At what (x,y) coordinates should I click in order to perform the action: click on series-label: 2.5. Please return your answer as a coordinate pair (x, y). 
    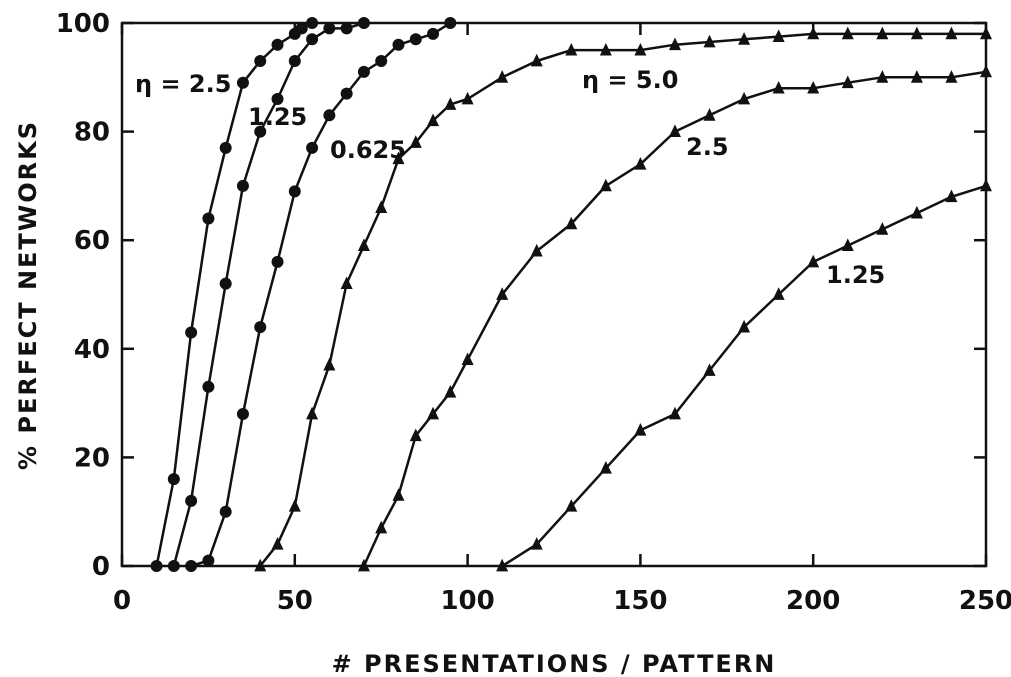
    Looking at the image, I should click on (707, 147).